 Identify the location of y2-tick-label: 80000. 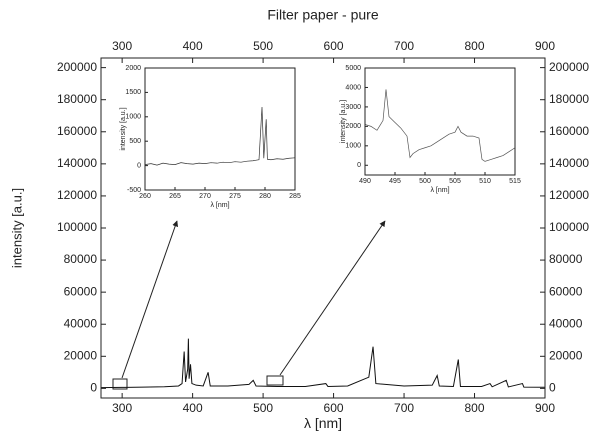
(566, 259).